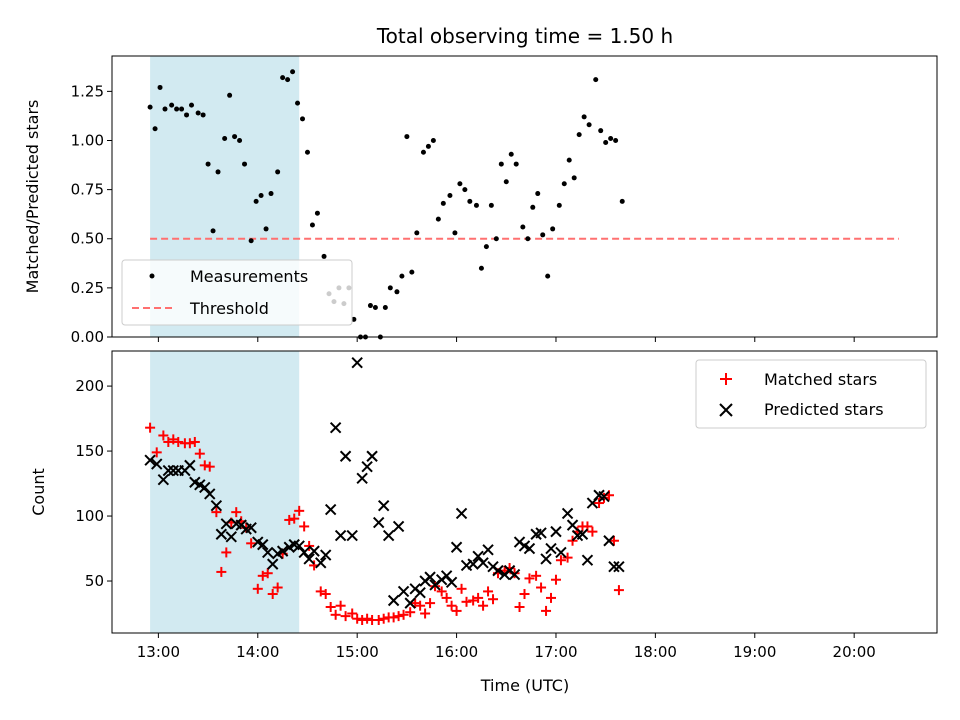 The image size is (960, 720). Describe the element at coordinates (225, 492) in the screenshot. I see `bottom-shaded-span` at that location.